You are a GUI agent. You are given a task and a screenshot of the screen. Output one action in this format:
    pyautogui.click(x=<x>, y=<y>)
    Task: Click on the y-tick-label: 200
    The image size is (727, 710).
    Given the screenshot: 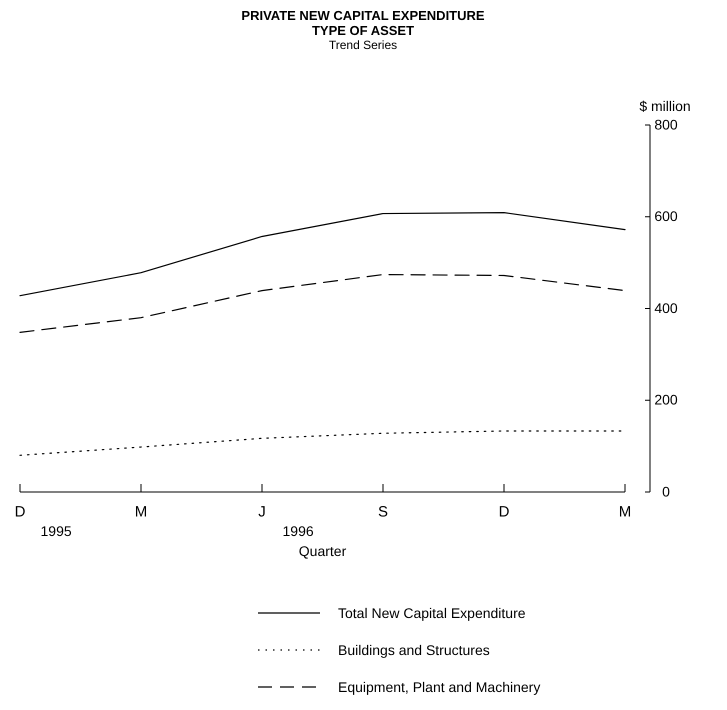 What is the action you would take?
    pyautogui.click(x=666, y=400)
    